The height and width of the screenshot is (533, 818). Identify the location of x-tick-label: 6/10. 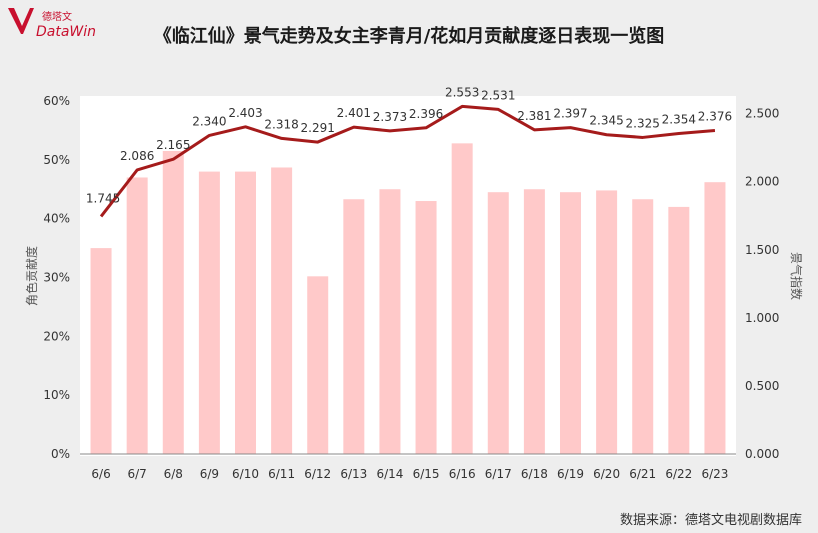
(245, 474).